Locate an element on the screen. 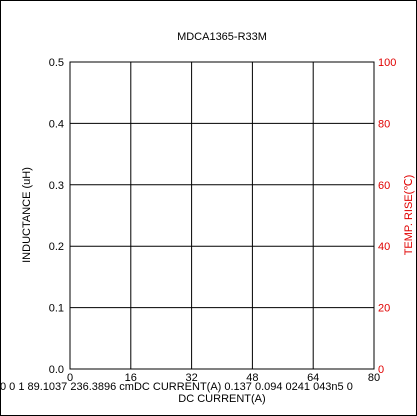 The height and width of the screenshot is (416, 417). x-tick-labels: 0 16 32 48 64 80 is located at coordinates (223, 378).